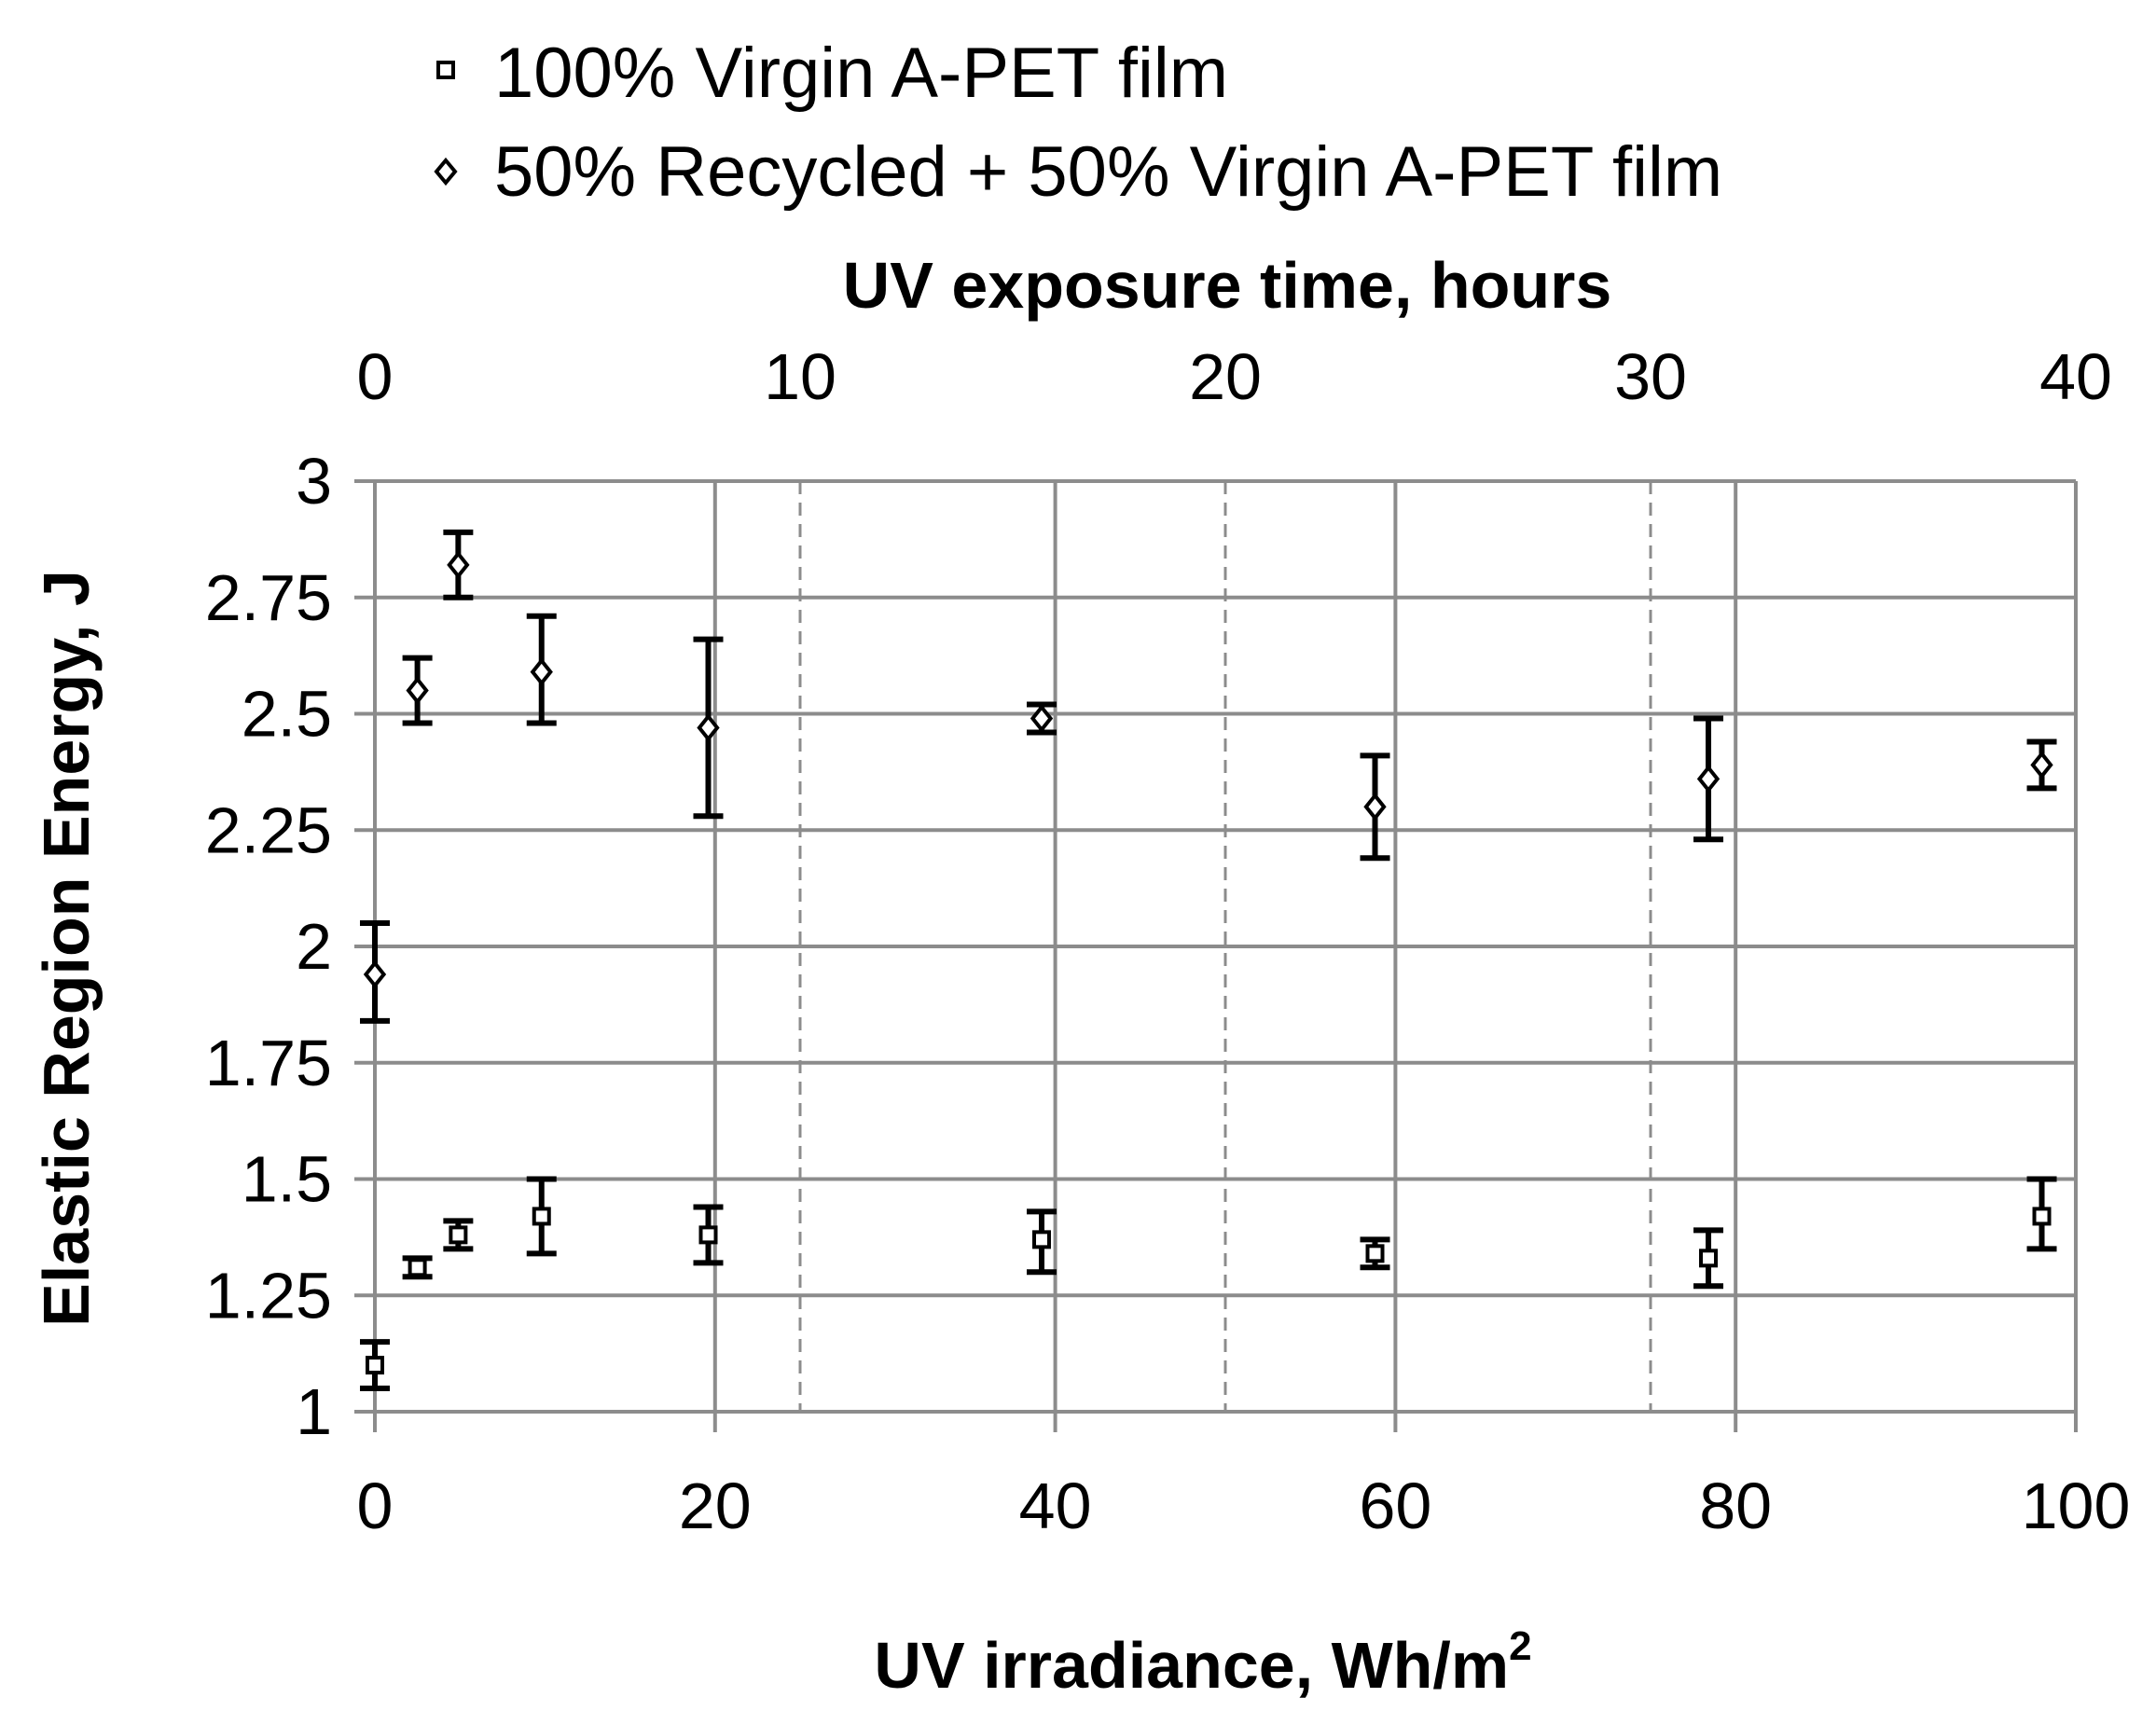 The width and height of the screenshot is (2156, 1725). I want to click on x2-tick-label: 0, so click(375, 376).